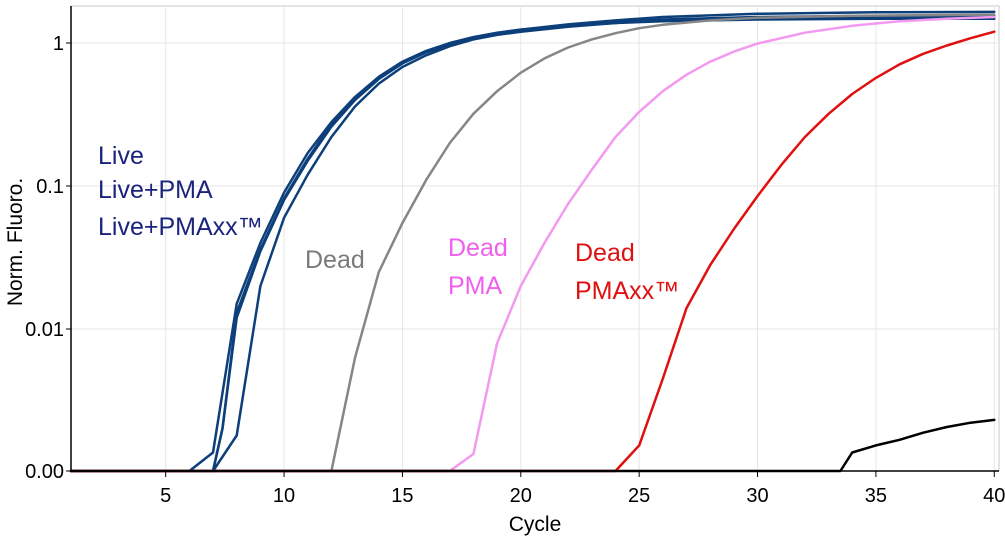 This screenshot has width=1005, height=538. What do you see at coordinates (155, 190) in the screenshot?
I see `annotation-live-pma: Live+PMA` at bounding box center [155, 190].